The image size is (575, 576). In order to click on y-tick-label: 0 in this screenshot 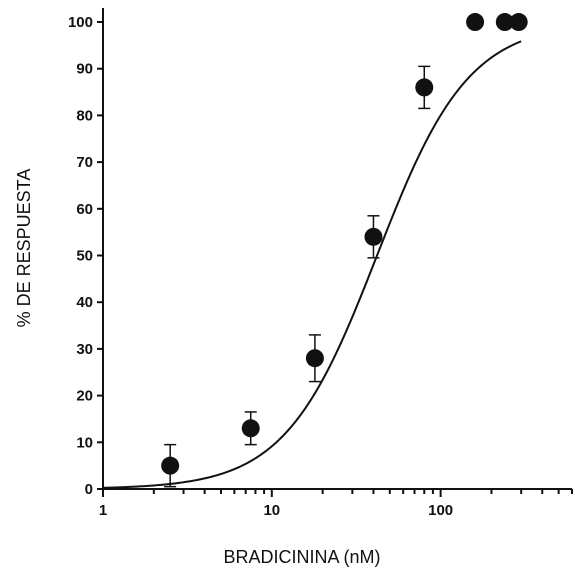, I will do `click(89, 489)`.